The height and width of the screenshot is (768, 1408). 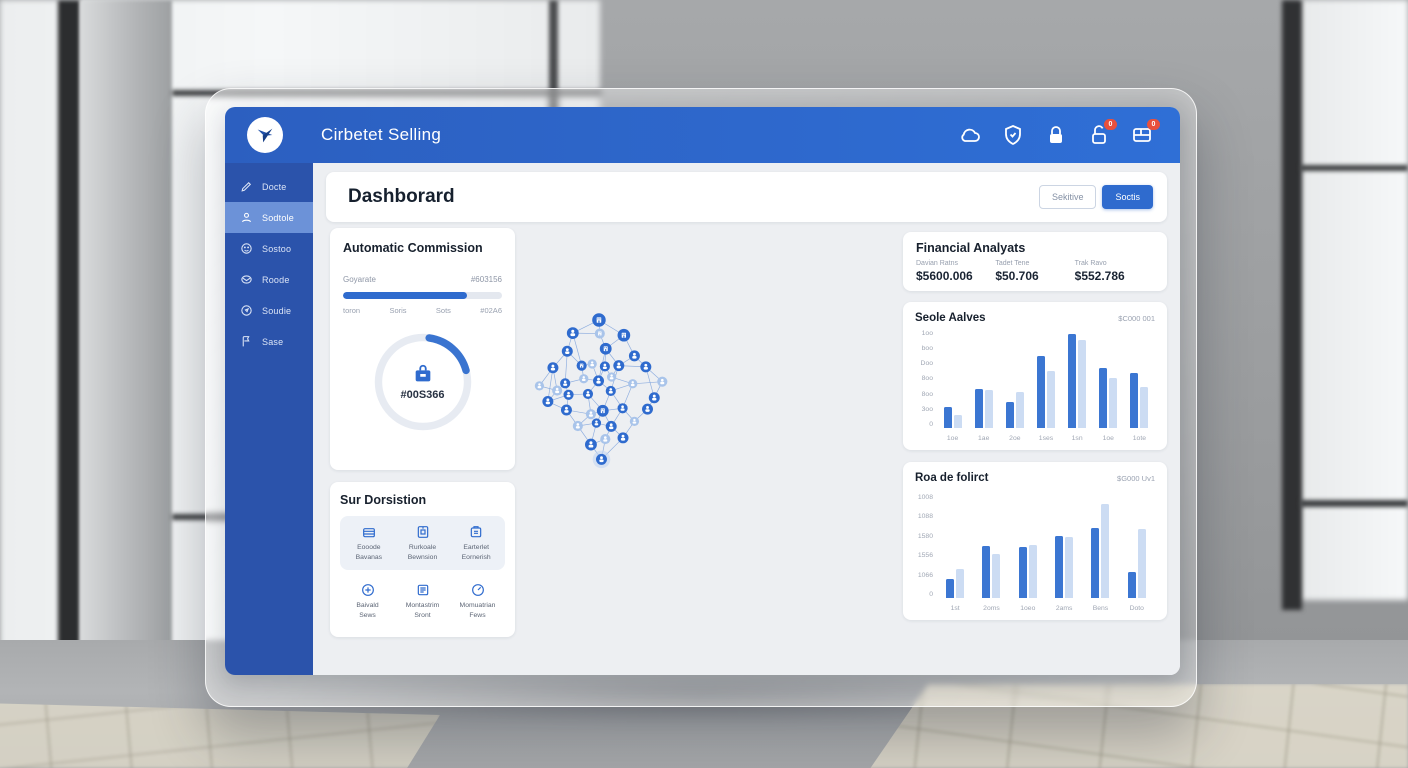 I want to click on briefcase-icon, so click(x=423, y=374).